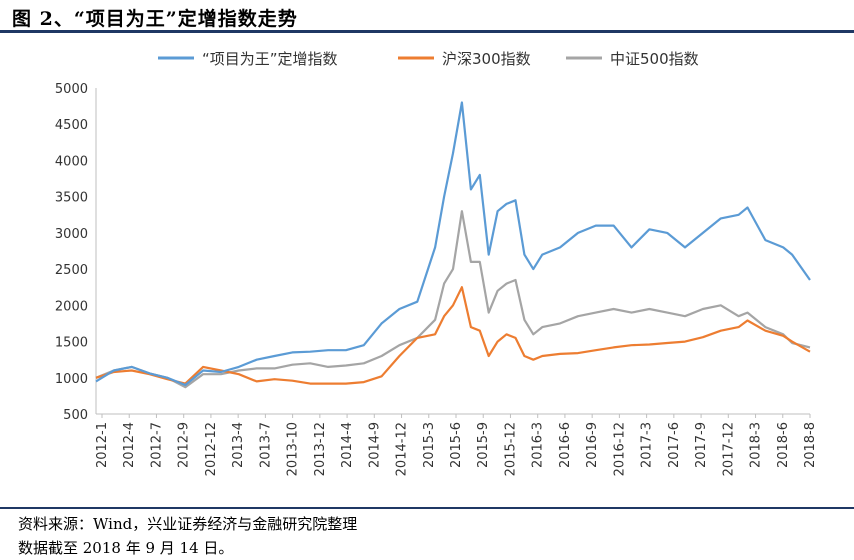 This screenshot has width=854, height=560. Describe the element at coordinates (427, 508) in the screenshot. I see `footer-rule` at that location.